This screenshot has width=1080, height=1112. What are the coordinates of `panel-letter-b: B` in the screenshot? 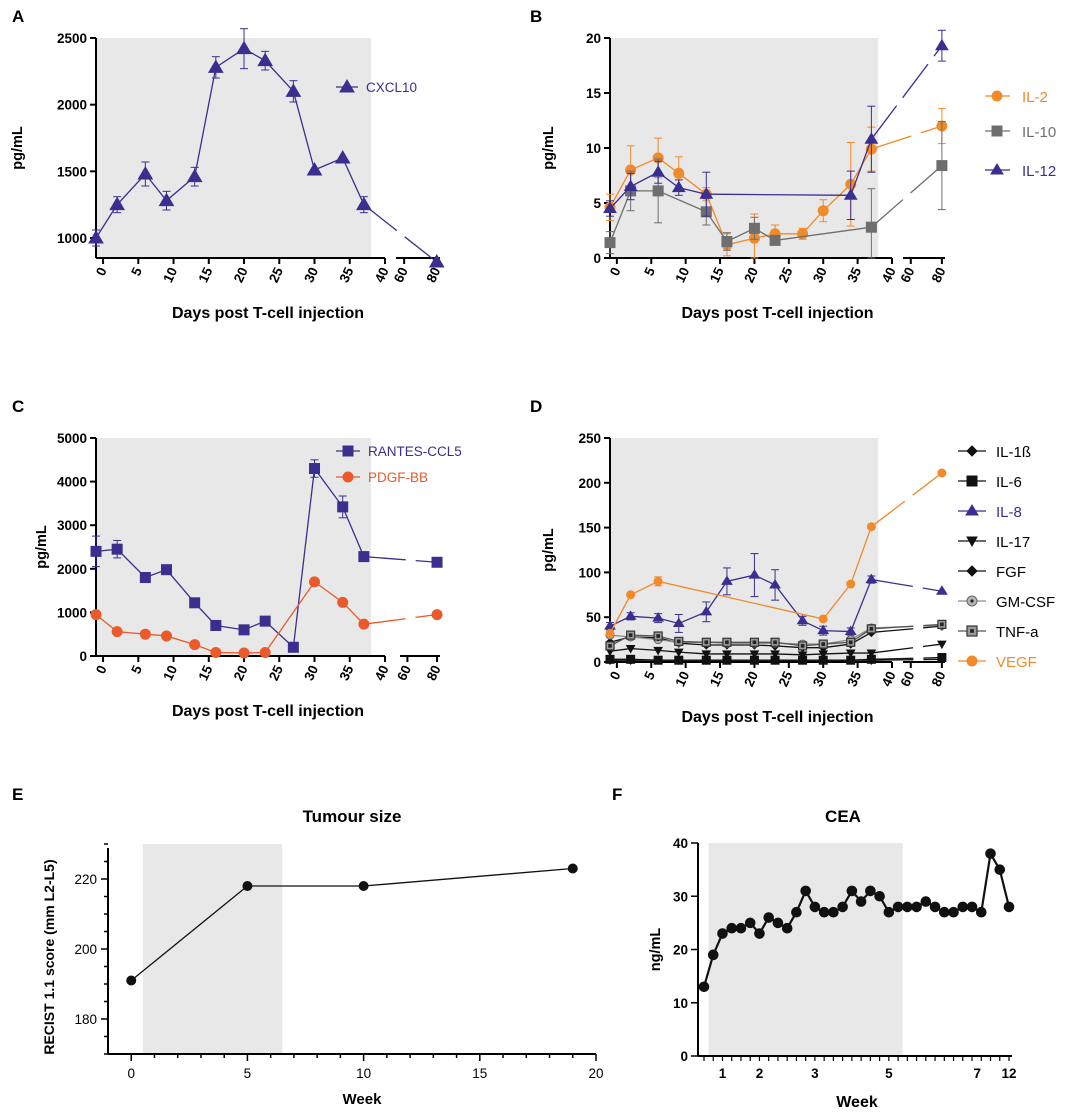 It's located at (536, 16).